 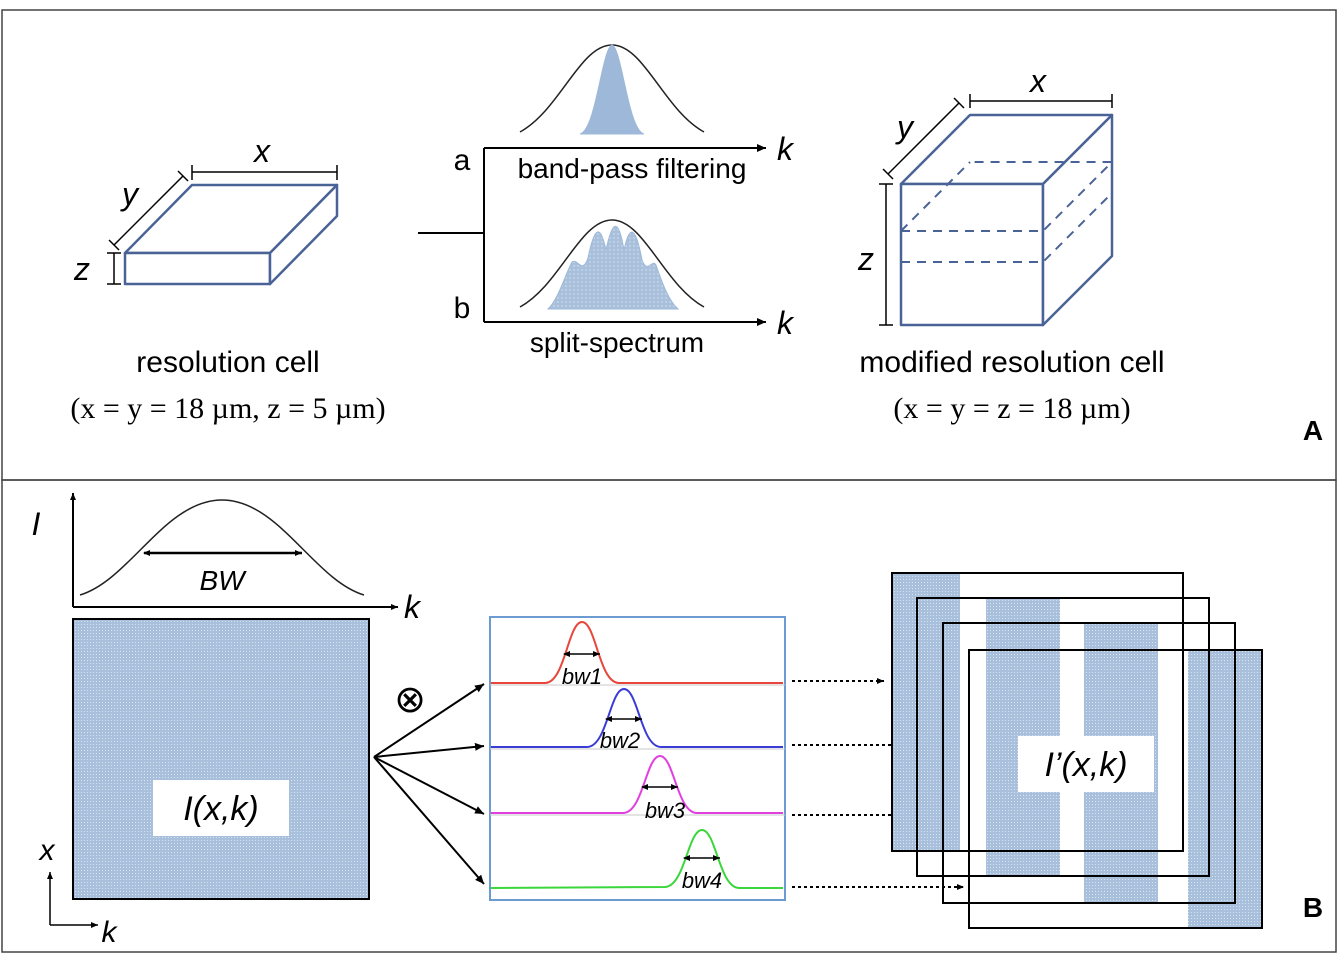 I want to click on output-stack, so click(x=1077, y=750).